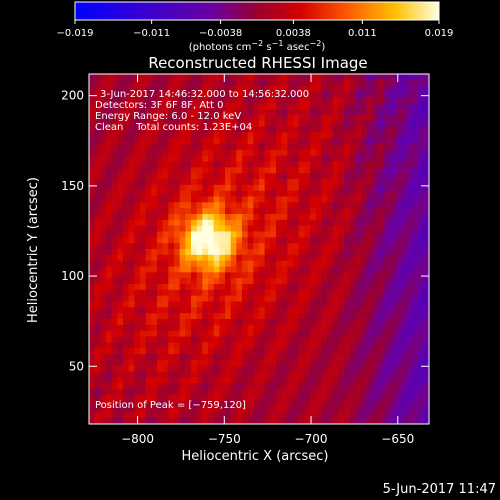 This screenshot has width=500, height=500. What do you see at coordinates (254, 29) in the screenshot?
I see `colorbar-ticks: −0.019 −0.011 −0.0038 0.0038 0.011 0.019` at bounding box center [254, 29].